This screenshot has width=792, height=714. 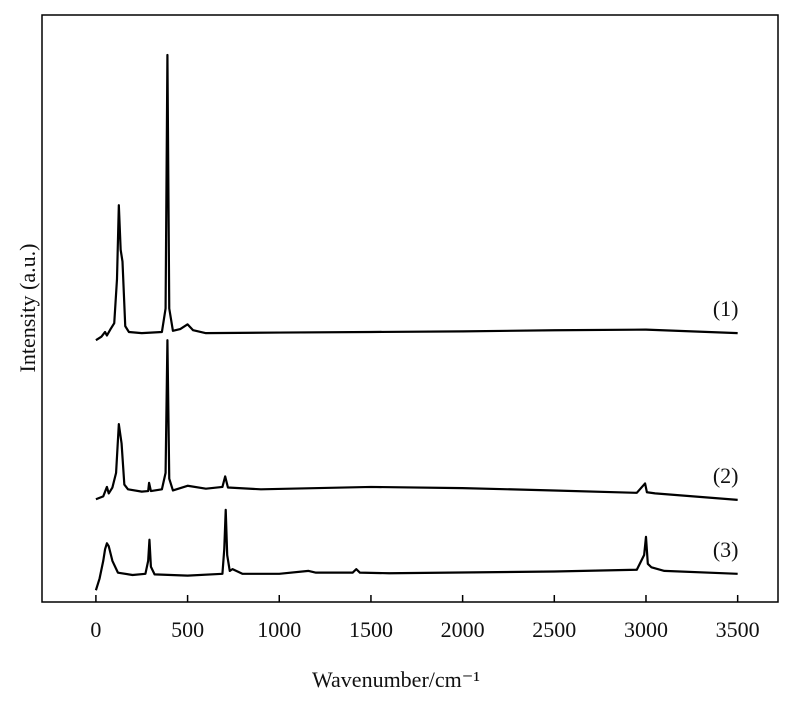 What do you see at coordinates (738, 629) in the screenshot?
I see `x-tick-label: 3500` at bounding box center [738, 629].